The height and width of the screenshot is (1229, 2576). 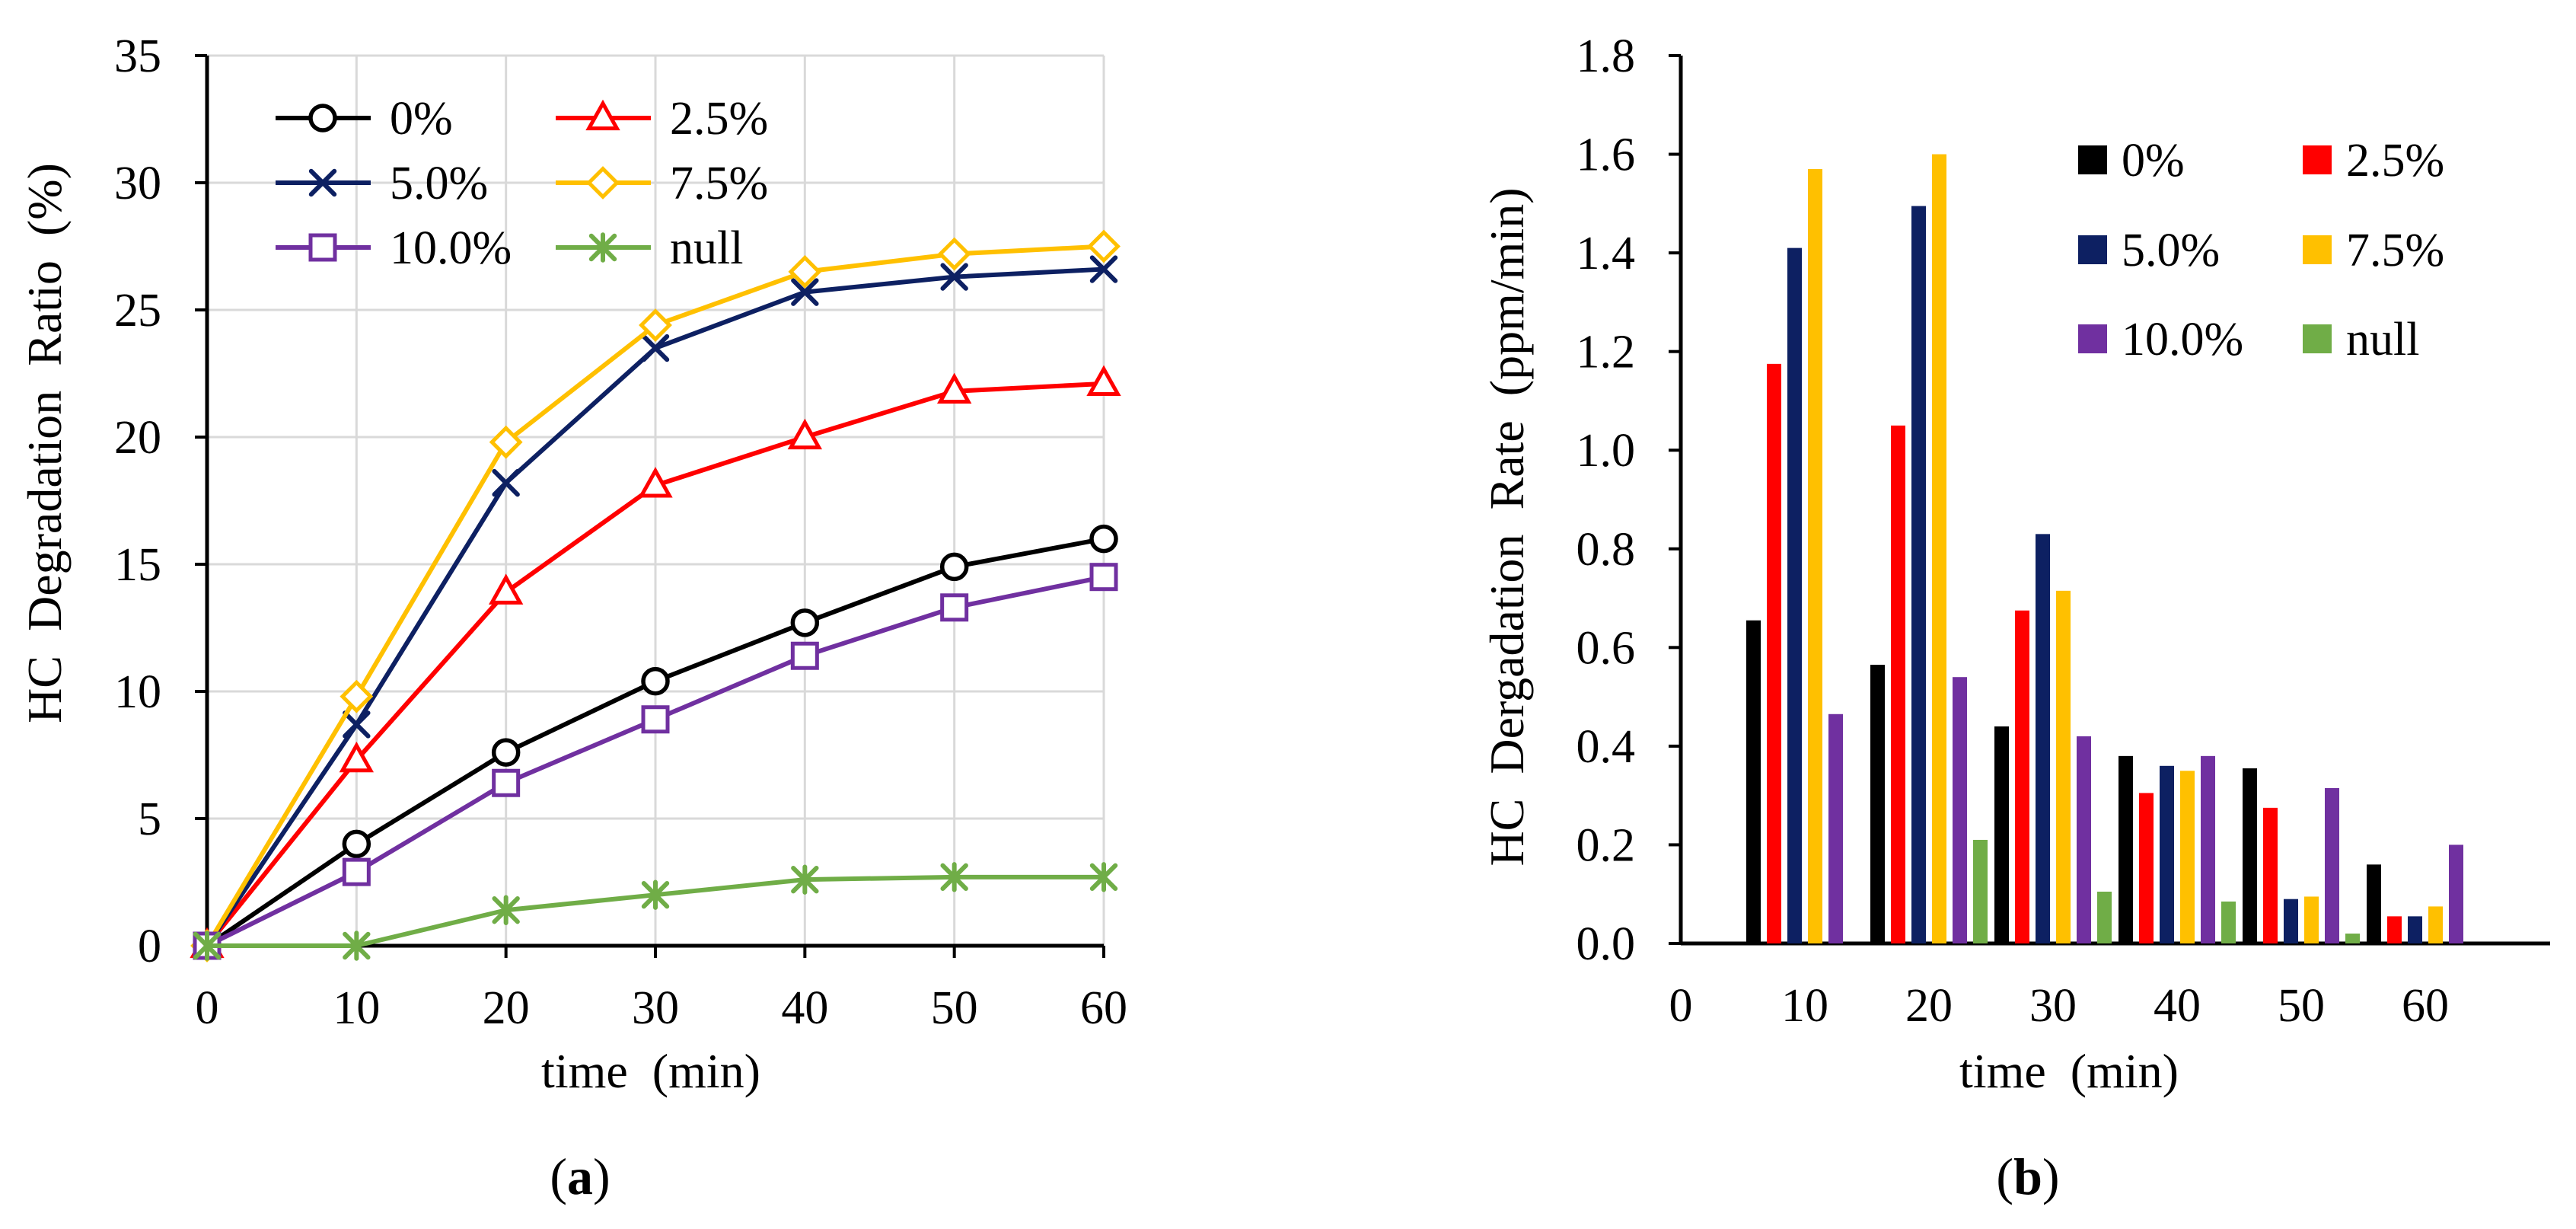 I want to click on chart-b-legend-label: 0%, so click(x=2153, y=161).